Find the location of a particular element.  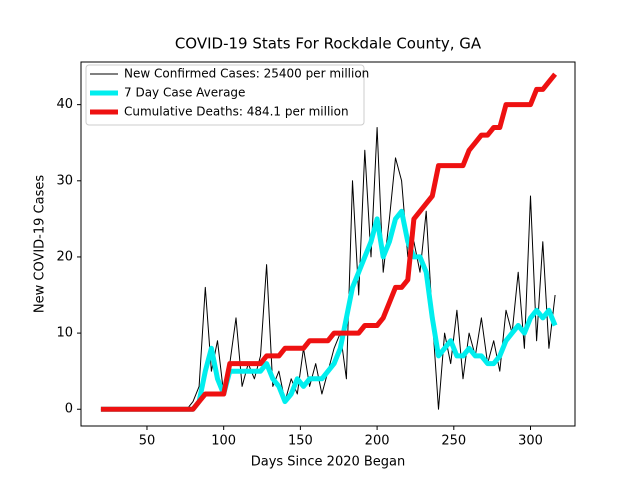

x-tick-label: 100 is located at coordinates (223, 441).